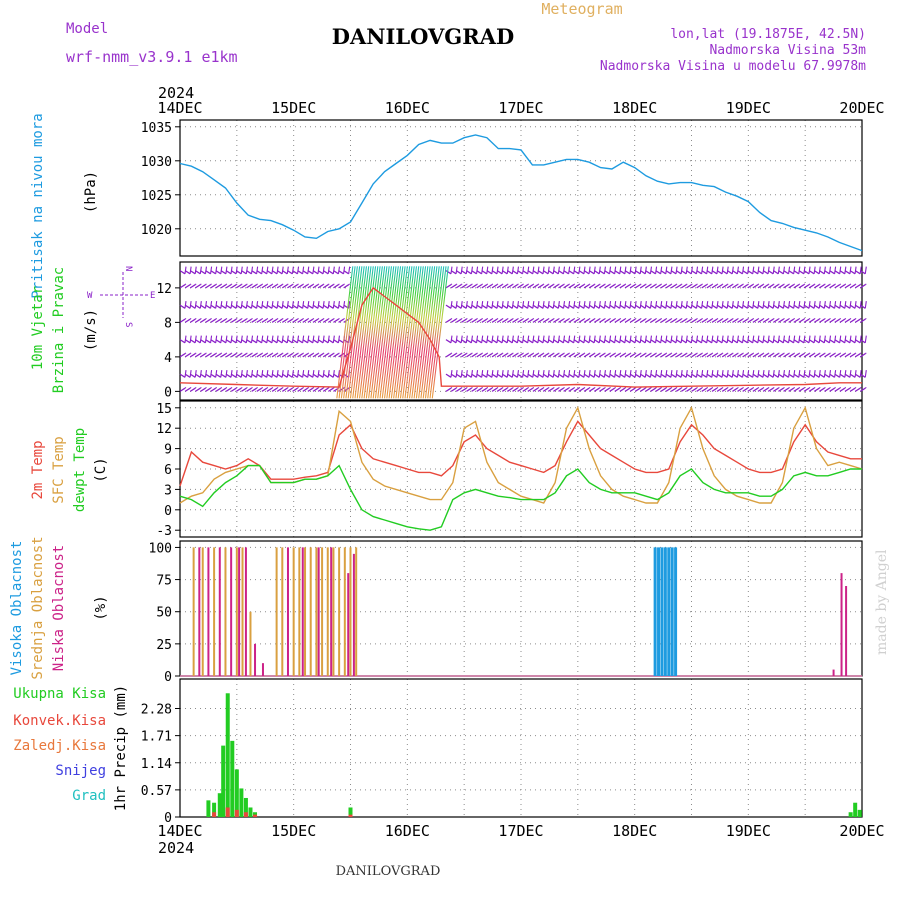  Describe the element at coordinates (397, 332) in the screenshot. I see `wind-strong-hatch` at that location.